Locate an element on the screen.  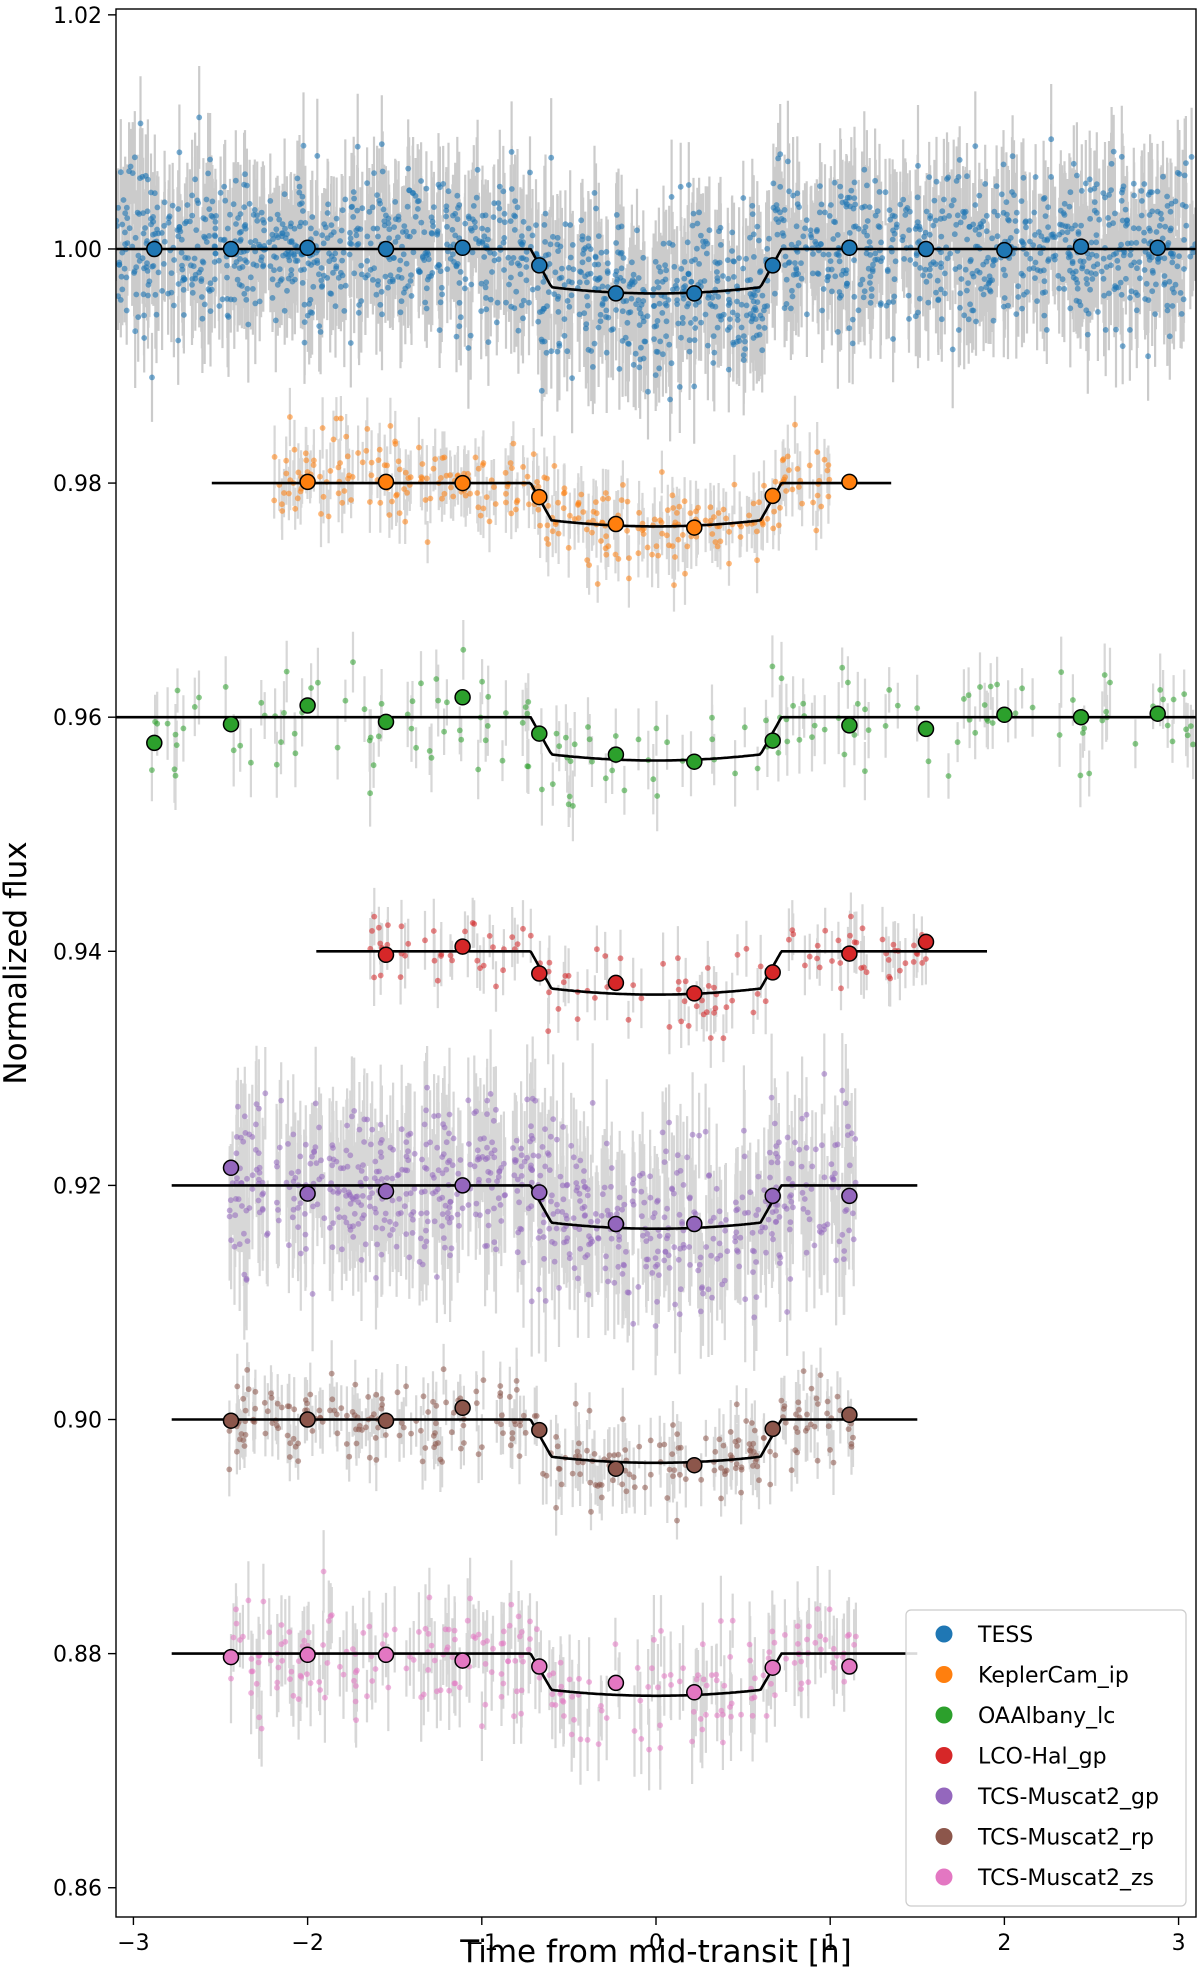
transit-model-lco-hal-gp is located at coordinates (651, 973).